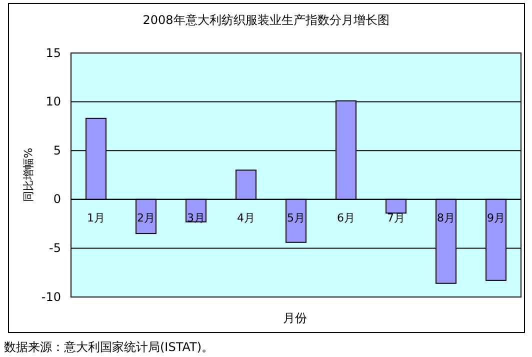 Image resolution: width=532 pixels, height=357 pixels. I want to click on x-tick-label: 9月, so click(496, 217).